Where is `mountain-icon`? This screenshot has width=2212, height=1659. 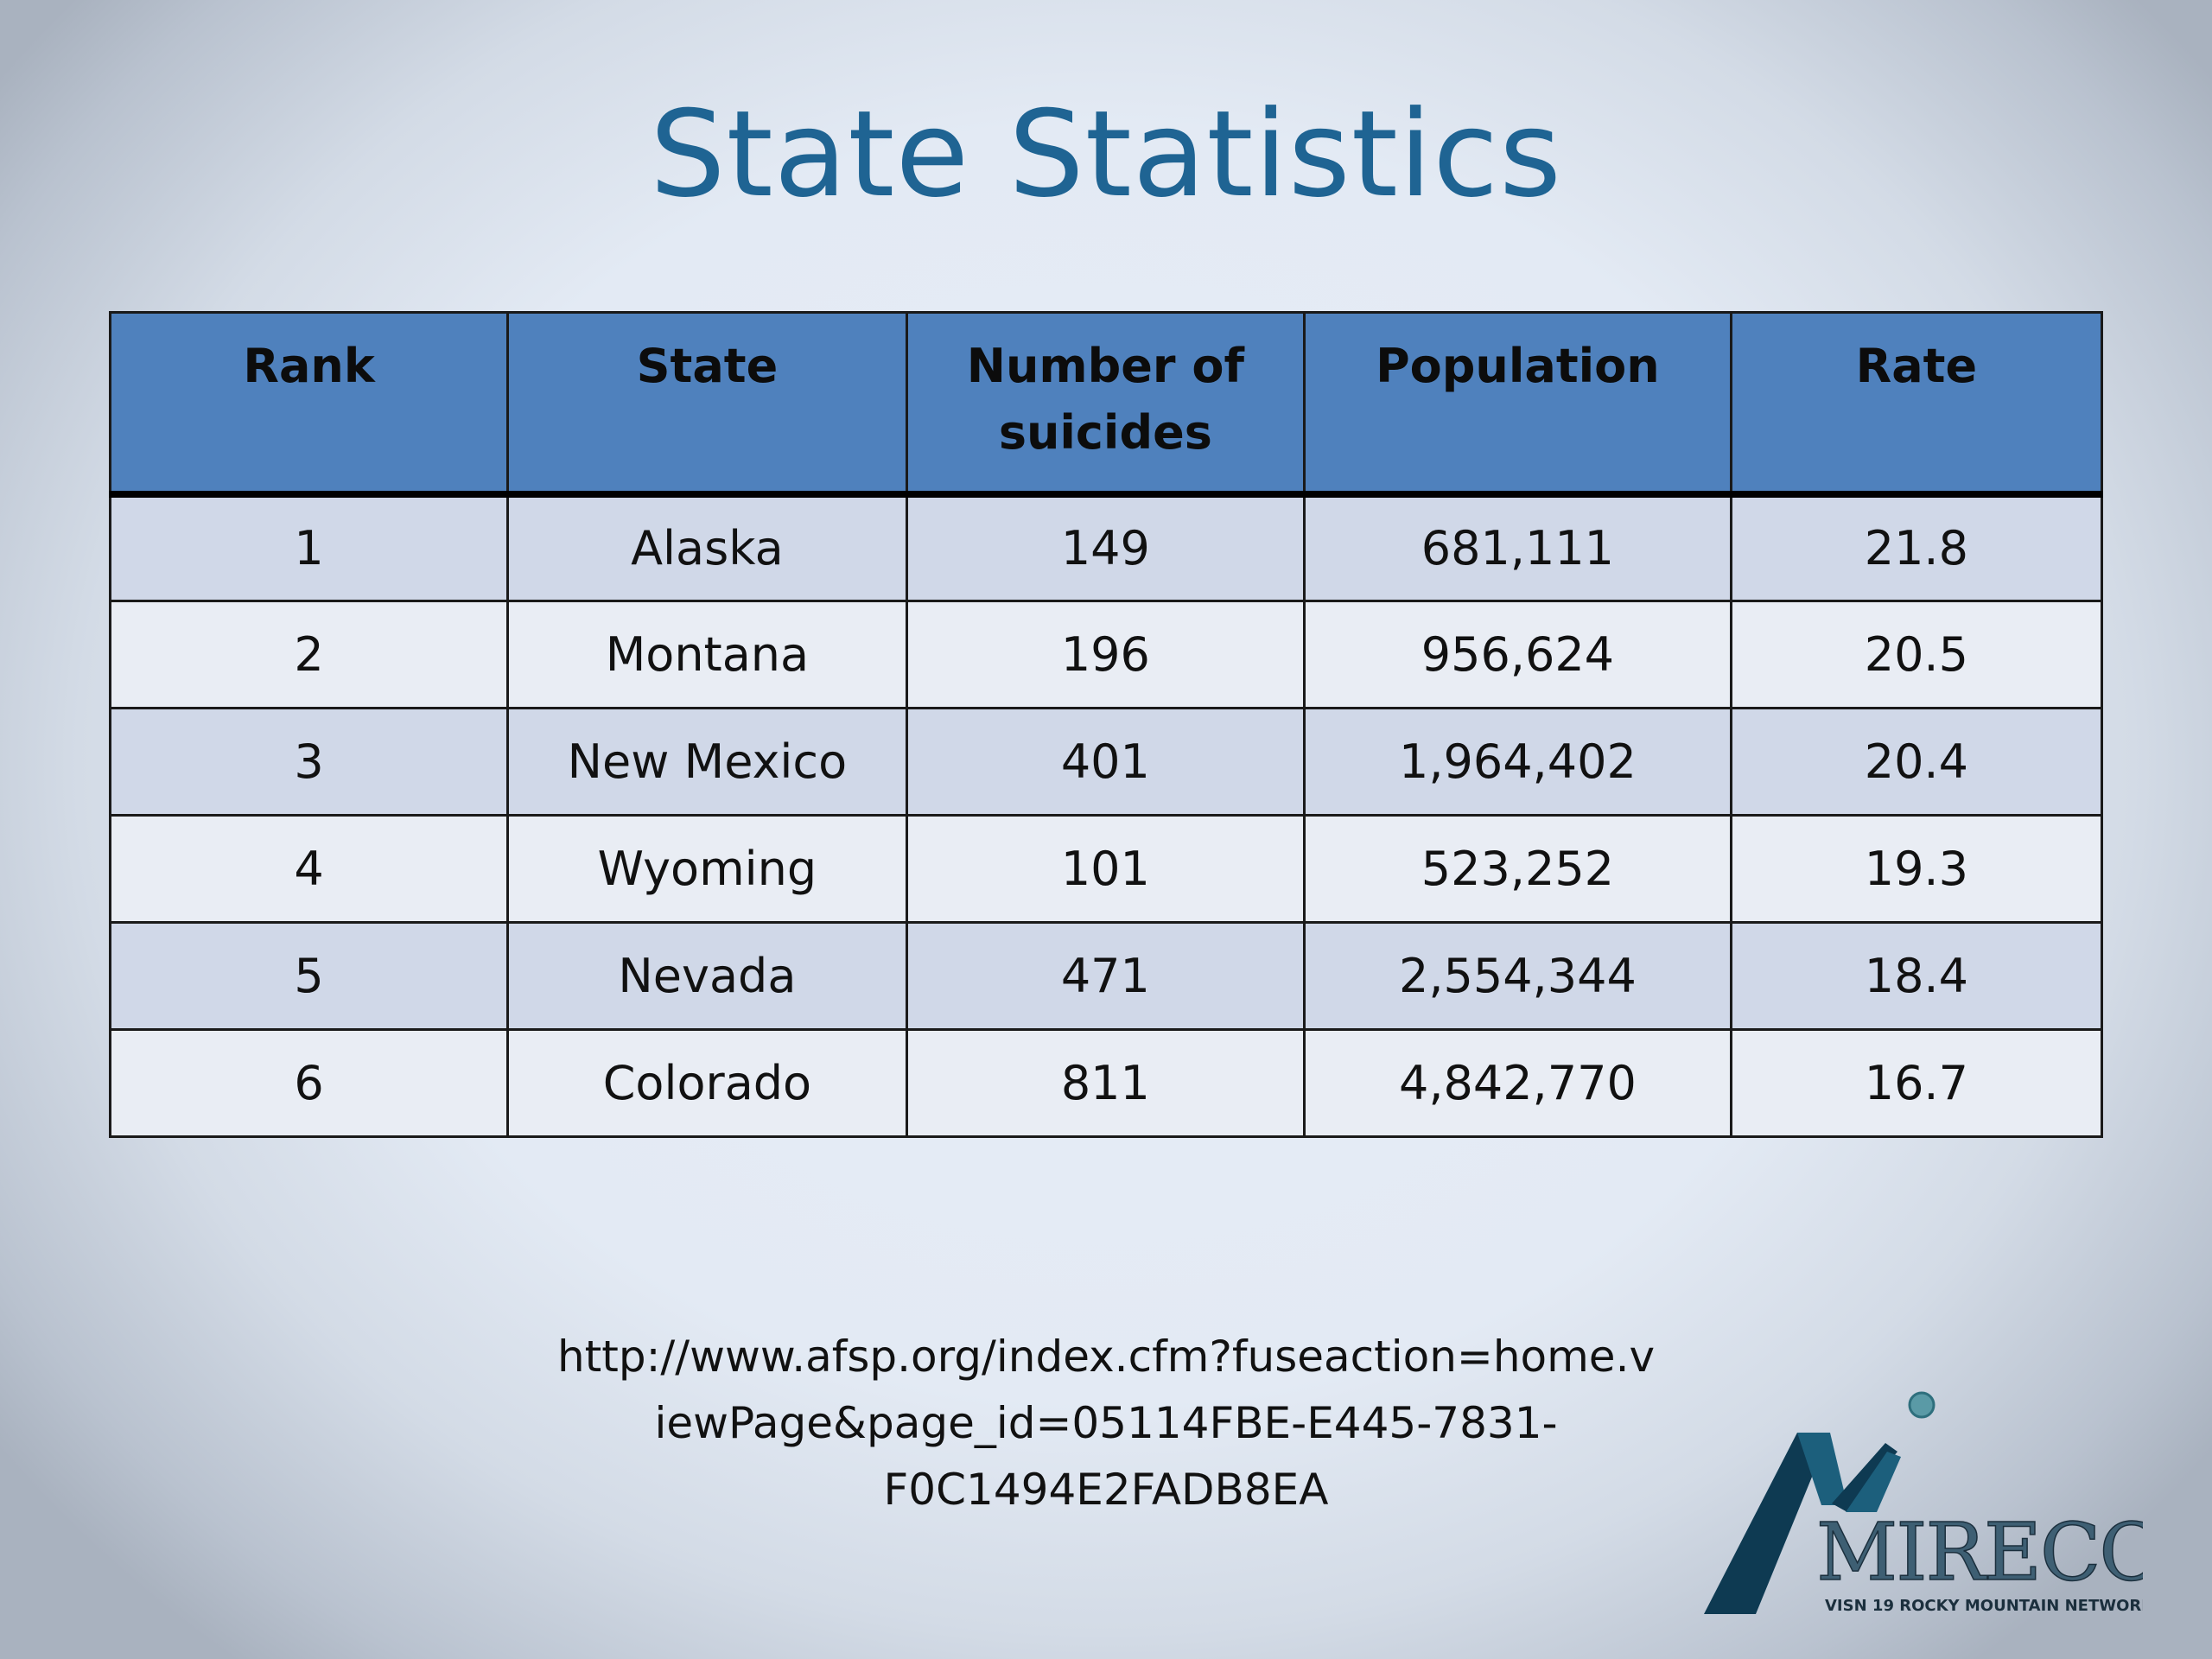 mountain-icon is located at coordinates (1820, 1502).